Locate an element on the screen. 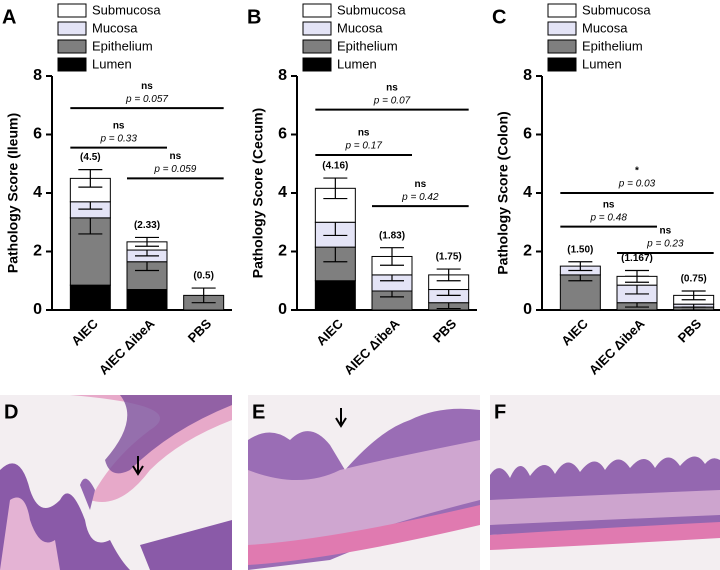  panel-letter: F is located at coordinates (500, 412).